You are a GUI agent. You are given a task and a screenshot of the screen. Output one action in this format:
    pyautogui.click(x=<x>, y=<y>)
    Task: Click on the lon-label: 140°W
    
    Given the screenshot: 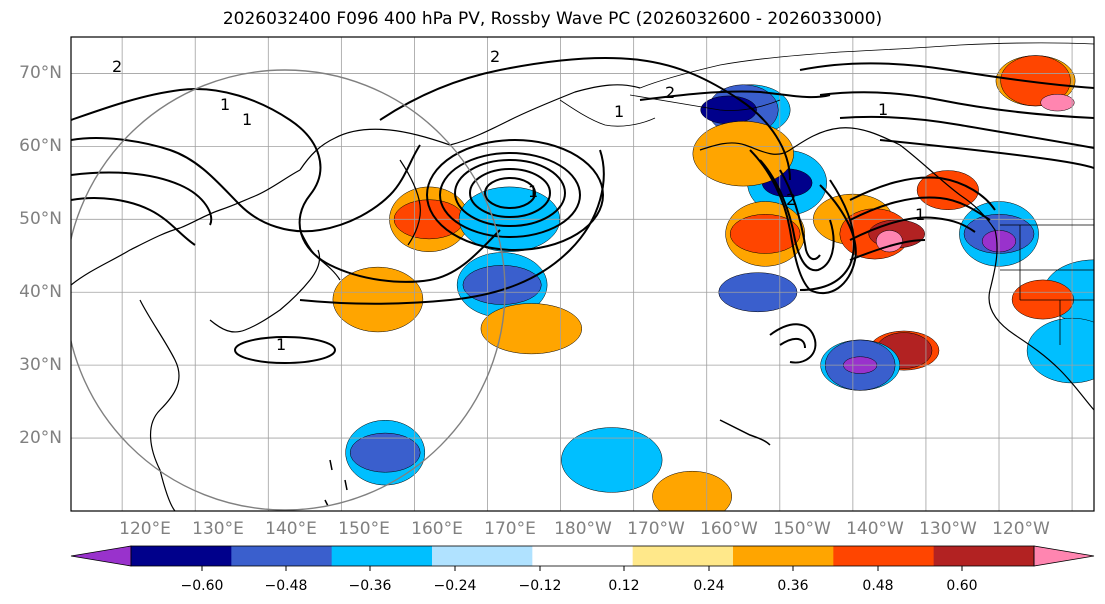 What is the action you would take?
    pyautogui.click(x=875, y=529)
    